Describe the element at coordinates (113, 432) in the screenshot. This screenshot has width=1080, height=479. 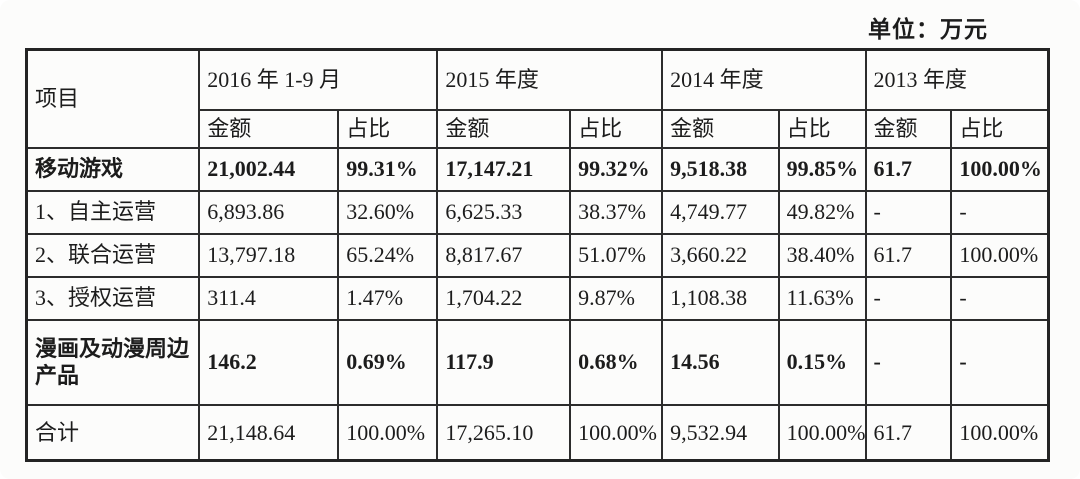
I see `row-label: 合计` at that location.